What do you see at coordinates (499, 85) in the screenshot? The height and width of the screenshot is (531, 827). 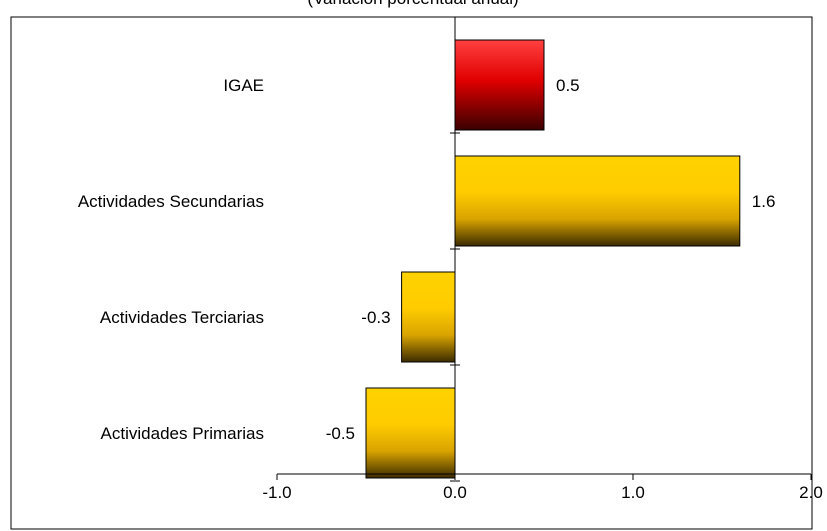 I see `bar-igae` at bounding box center [499, 85].